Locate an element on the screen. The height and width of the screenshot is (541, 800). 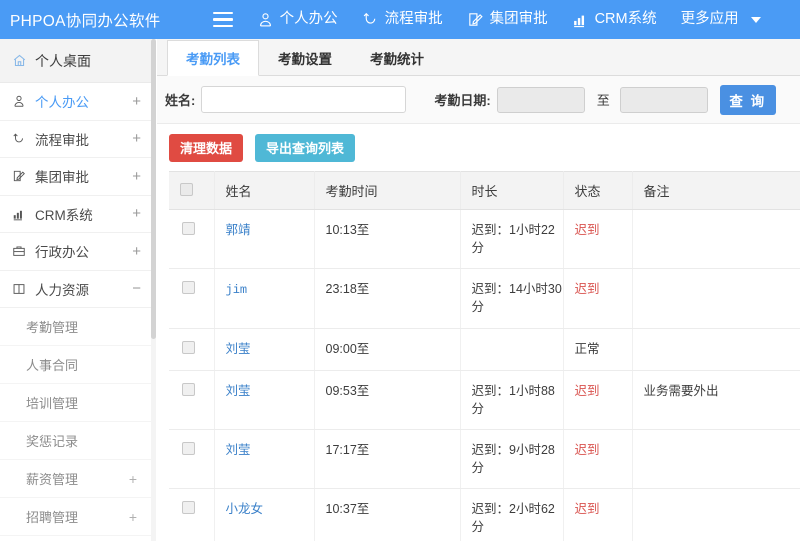
sidebar-item-personal-desktop: 个人桌面 is located at coordinates (77, 61).